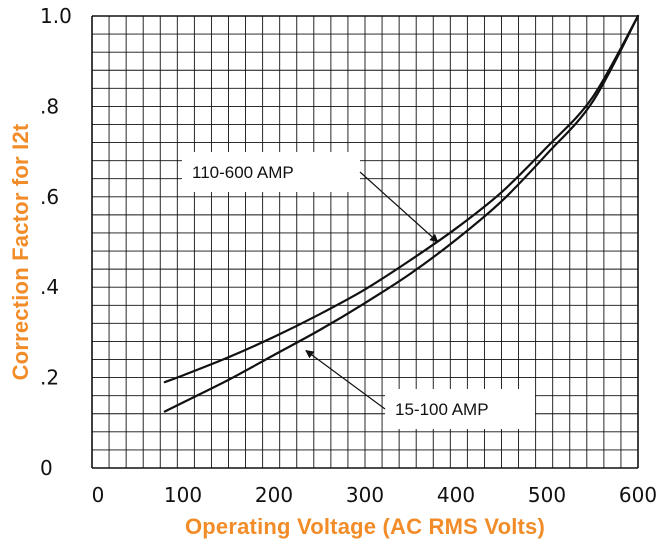 Image resolution: width=664 pixels, height=545 pixels. What do you see at coordinates (46, 468) in the screenshot?
I see `y-tick-label: 0` at bounding box center [46, 468].